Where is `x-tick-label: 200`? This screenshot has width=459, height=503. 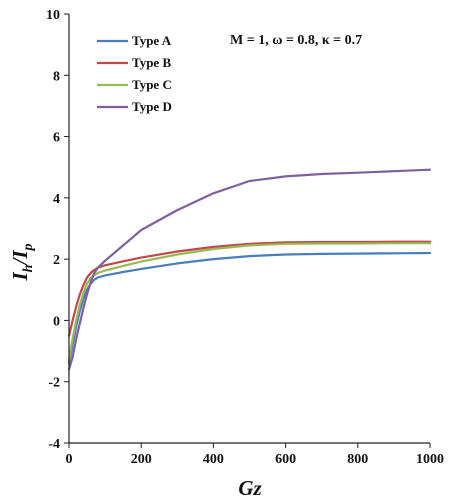 x-tick-label: 200 is located at coordinates (141, 459).